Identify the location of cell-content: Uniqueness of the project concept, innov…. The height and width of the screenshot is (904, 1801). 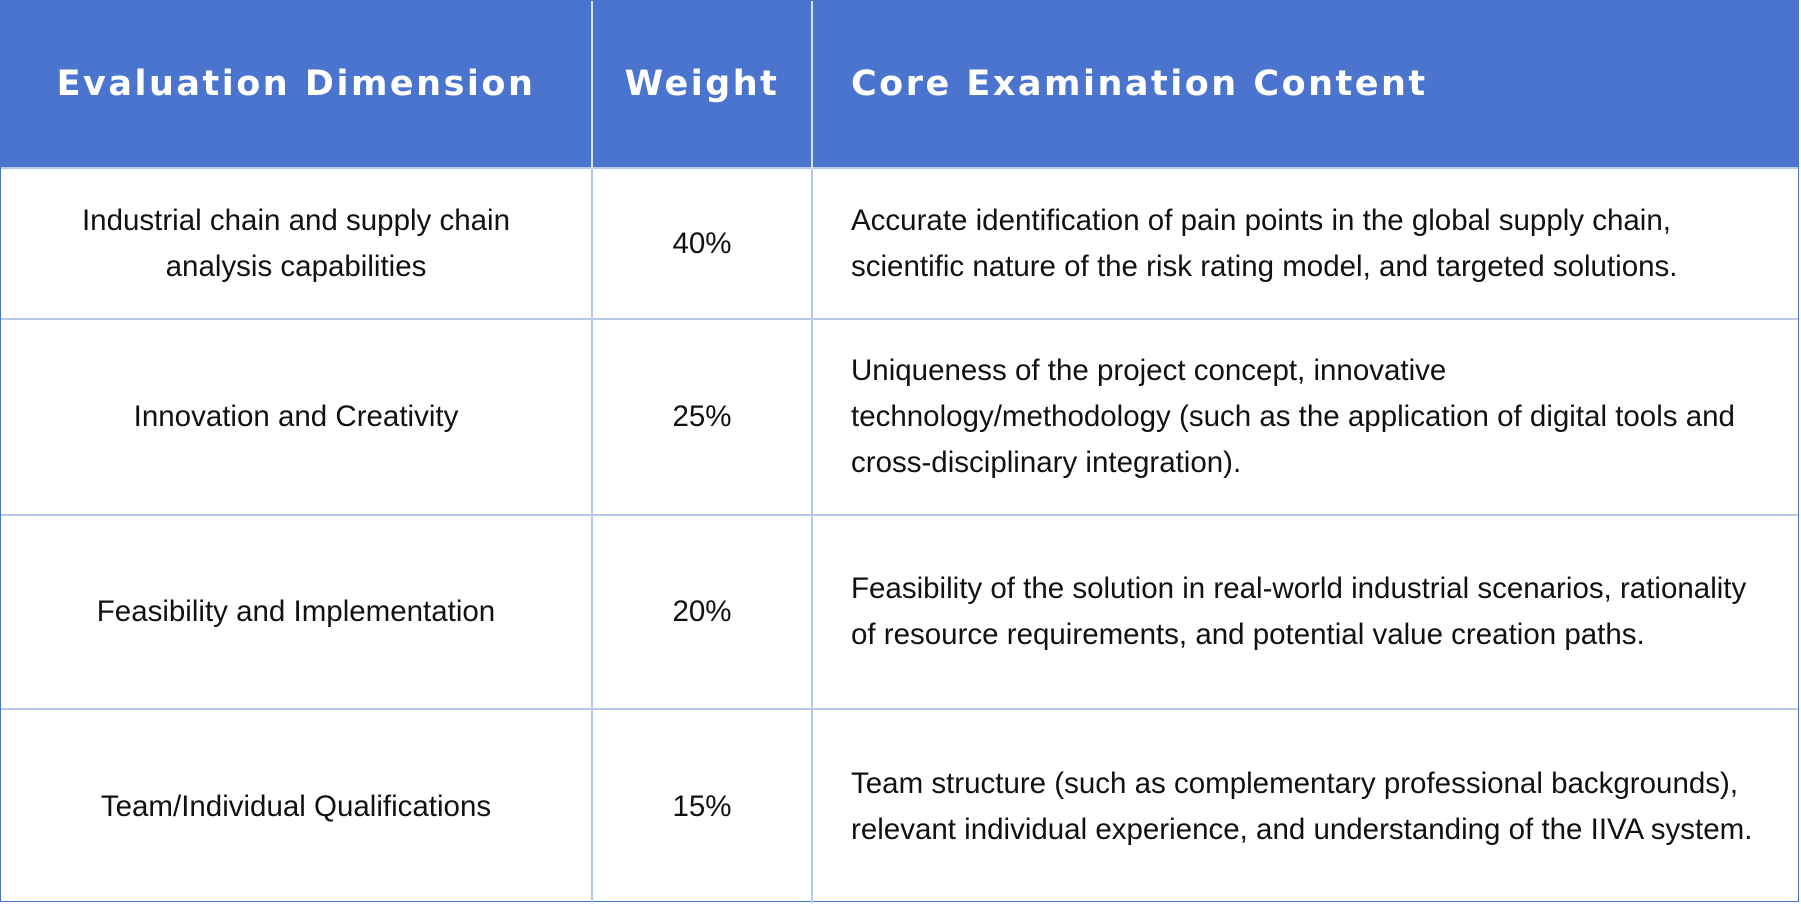
(1304, 416).